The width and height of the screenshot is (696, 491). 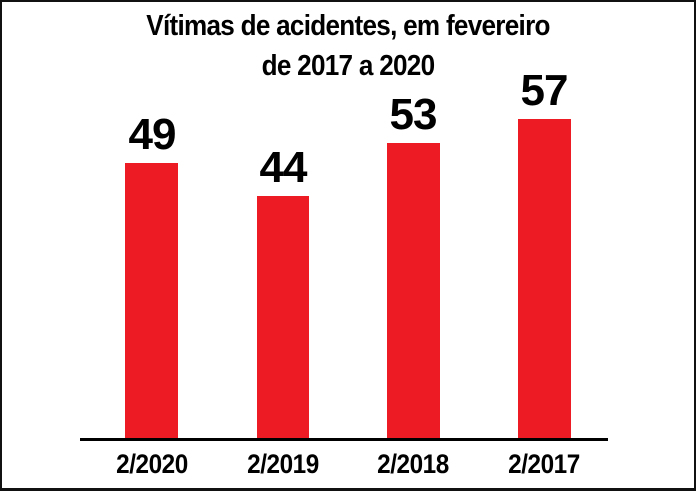 I want to click on value-label-2020: 49, so click(x=152, y=134).